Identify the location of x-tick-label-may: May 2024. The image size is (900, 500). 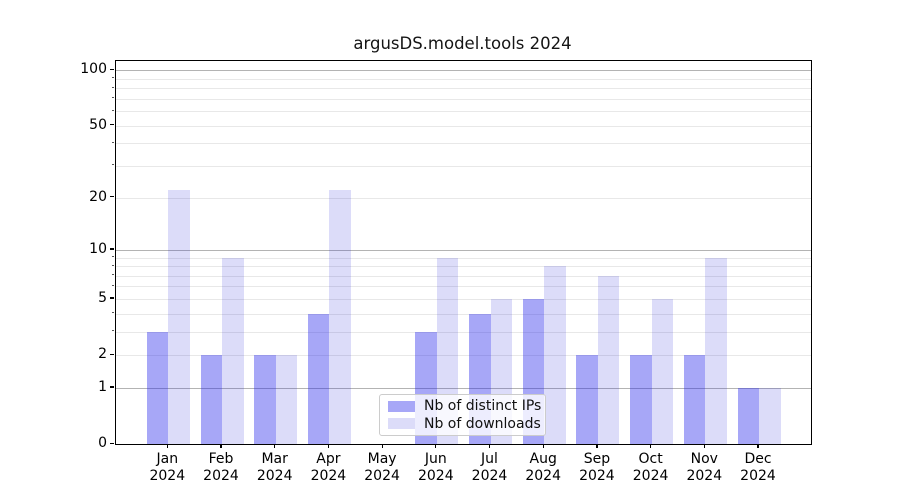
(382, 467).